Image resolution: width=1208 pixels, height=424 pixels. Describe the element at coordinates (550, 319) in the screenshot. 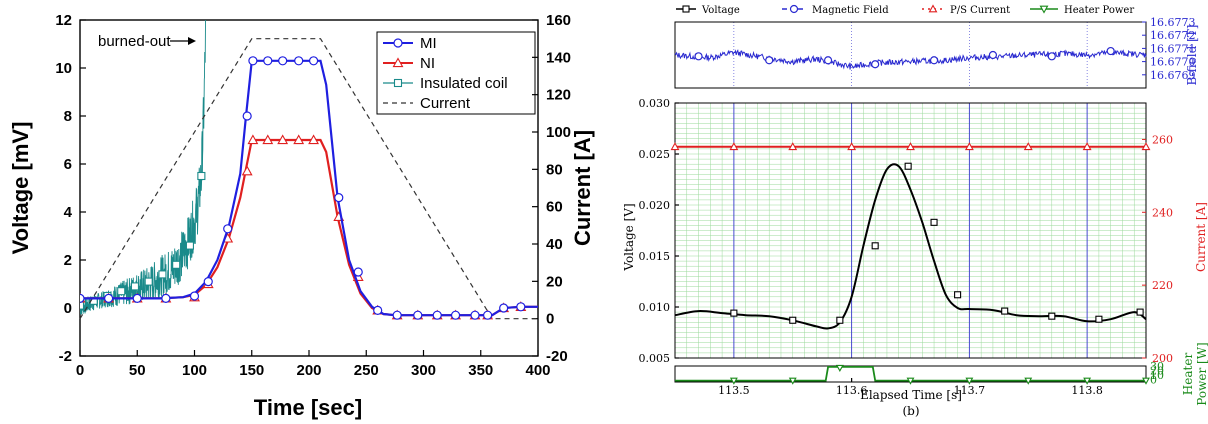

I see `left-y2-tick-label: 0` at that location.